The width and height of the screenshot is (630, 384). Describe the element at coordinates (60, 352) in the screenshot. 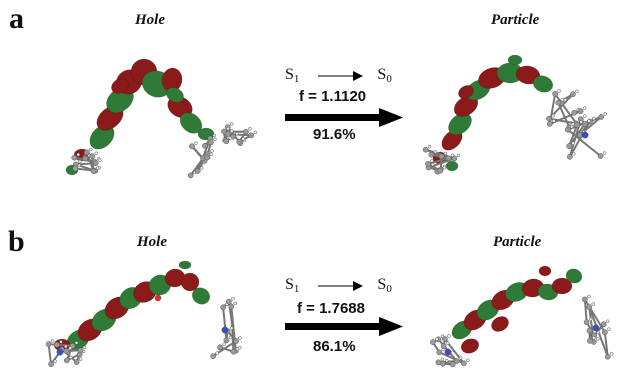

I see `nitrogen-atom` at that location.